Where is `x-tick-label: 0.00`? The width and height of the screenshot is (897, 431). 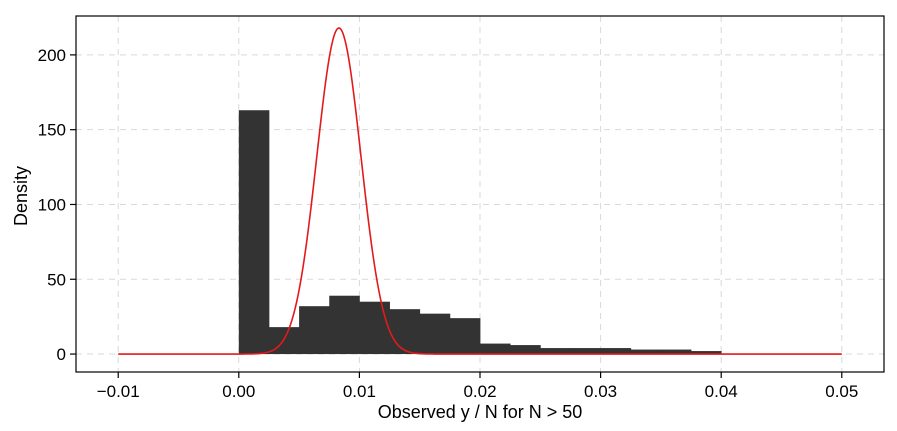
x-tick-label: 0.00 is located at coordinates (238, 391).